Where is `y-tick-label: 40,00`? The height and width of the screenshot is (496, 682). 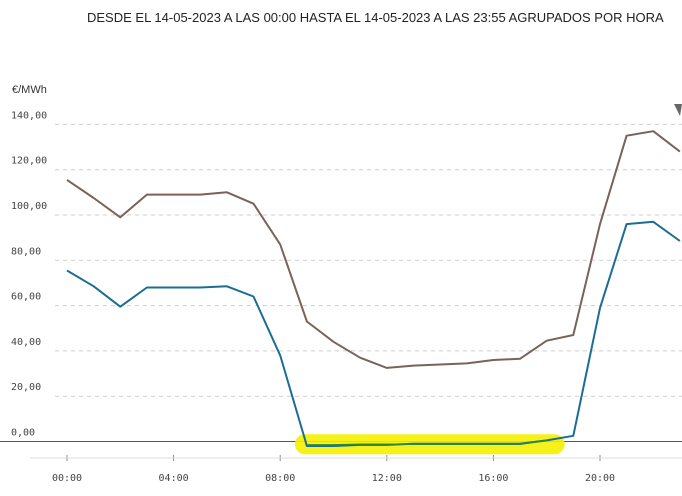 y-tick-label: 40,00 is located at coordinates (26, 342).